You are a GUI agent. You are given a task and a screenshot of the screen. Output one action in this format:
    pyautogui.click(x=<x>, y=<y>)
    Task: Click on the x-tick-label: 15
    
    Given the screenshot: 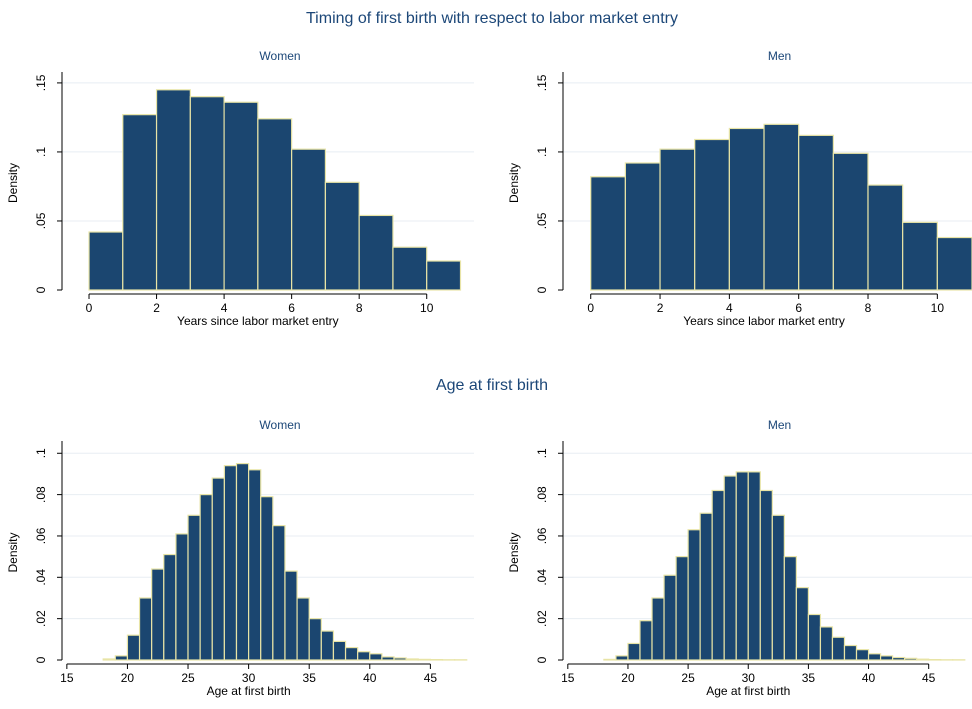 What is the action you would take?
    pyautogui.click(x=67, y=678)
    